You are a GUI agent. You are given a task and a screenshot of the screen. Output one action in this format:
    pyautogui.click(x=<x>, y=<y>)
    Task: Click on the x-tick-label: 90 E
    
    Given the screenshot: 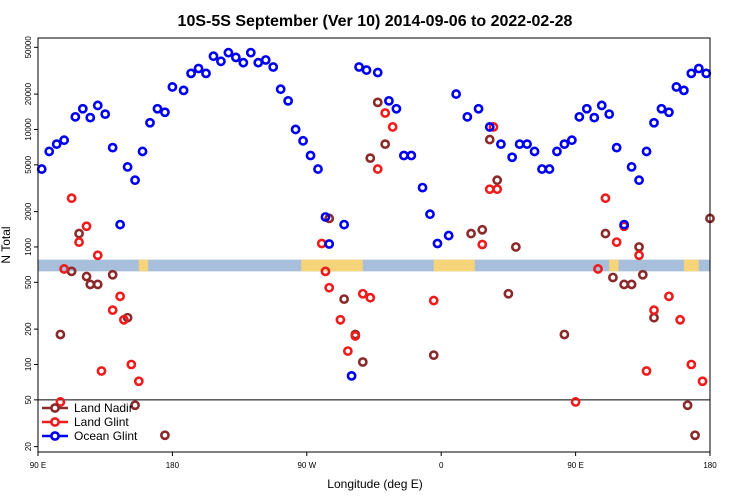 What is the action you would take?
    pyautogui.click(x=575, y=465)
    